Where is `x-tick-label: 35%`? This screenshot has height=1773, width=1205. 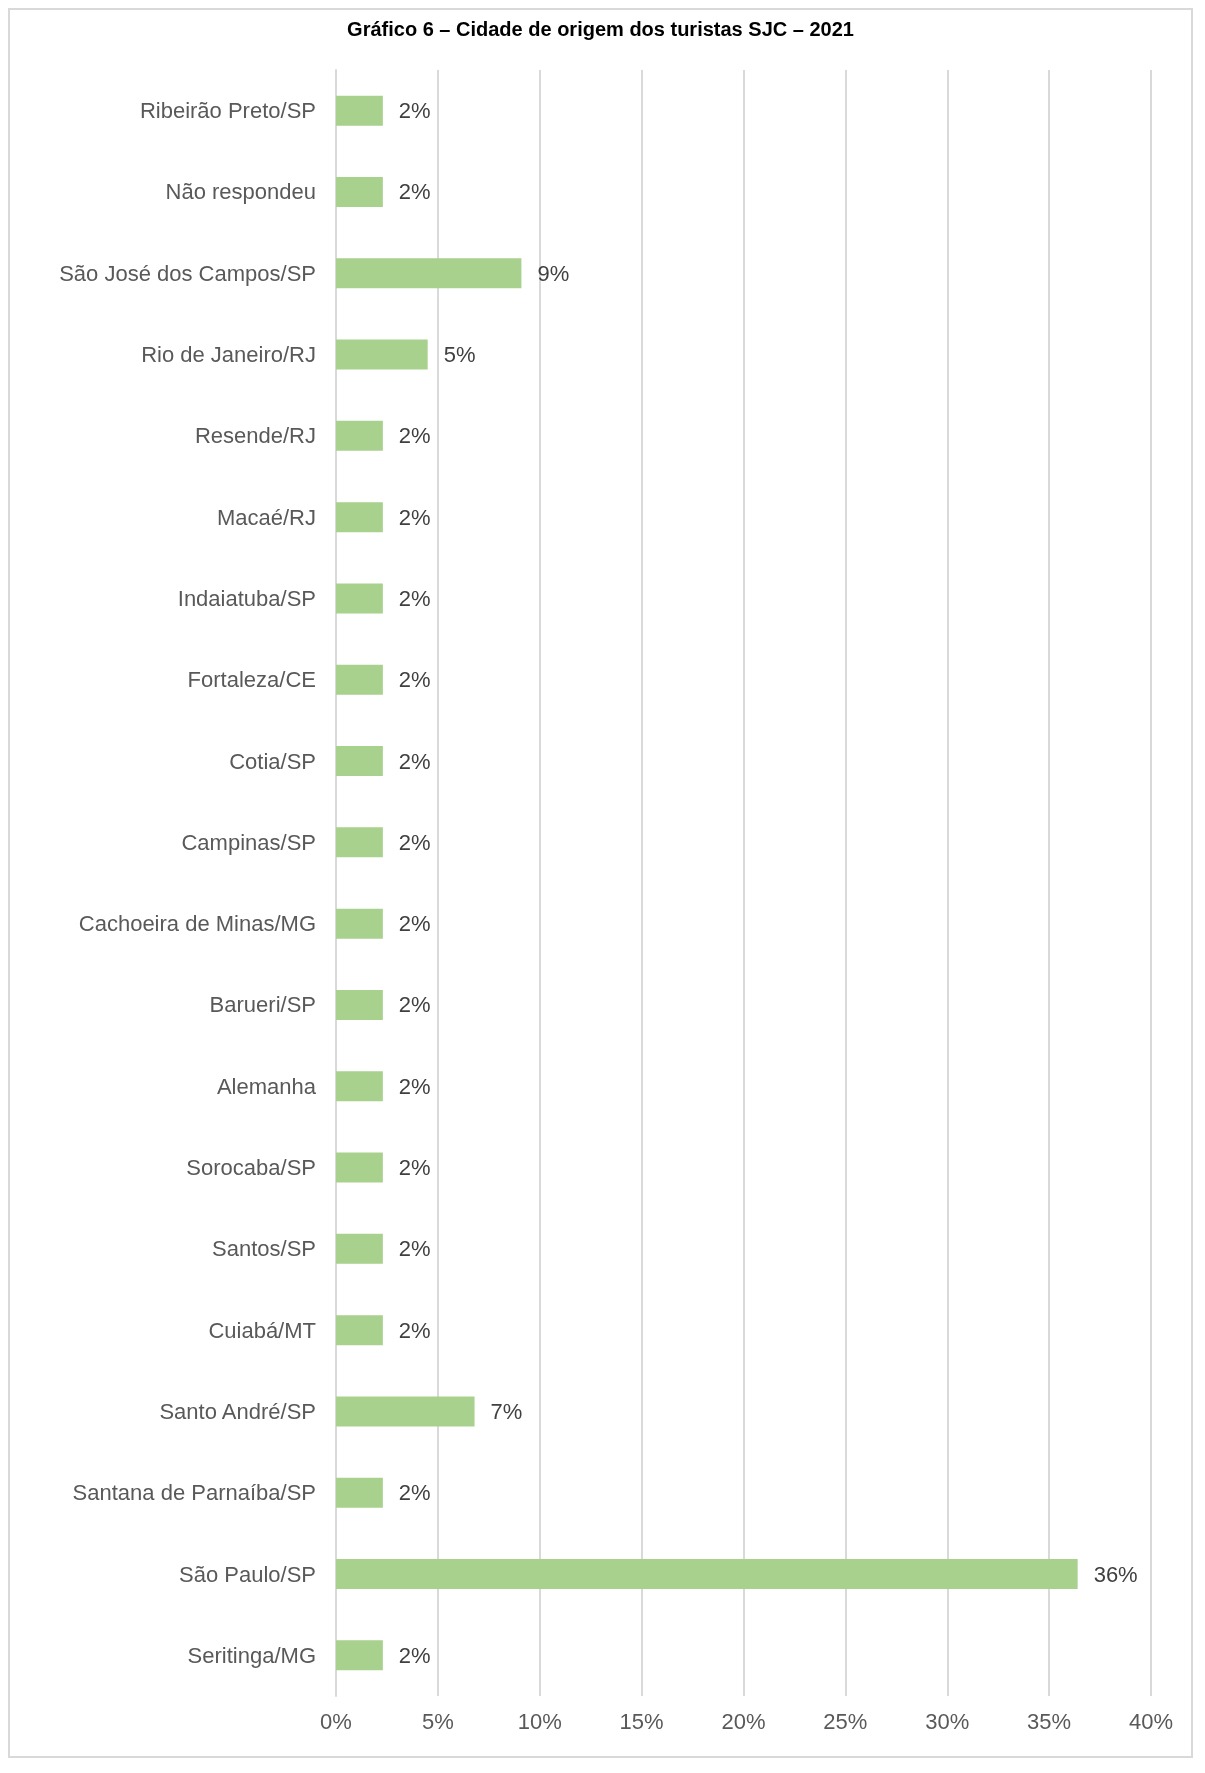
x-tick-label: 35% is located at coordinates (1049, 1721).